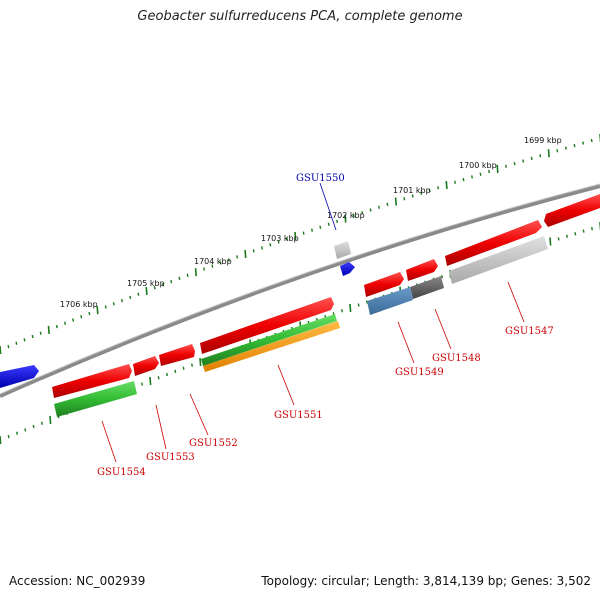 The image size is (600, 600). What do you see at coordinates (199, 414) in the screenshot?
I see `leader-gsu1552` at bounding box center [199, 414].